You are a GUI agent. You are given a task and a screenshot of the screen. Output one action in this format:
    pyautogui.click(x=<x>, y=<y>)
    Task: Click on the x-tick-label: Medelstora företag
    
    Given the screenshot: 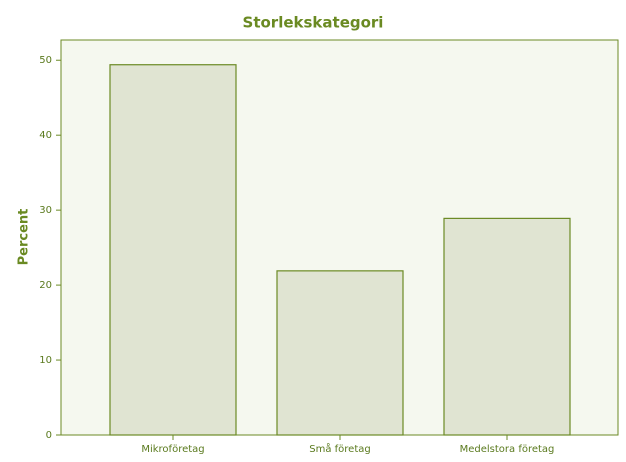 What is the action you would take?
    pyautogui.click(x=507, y=449)
    